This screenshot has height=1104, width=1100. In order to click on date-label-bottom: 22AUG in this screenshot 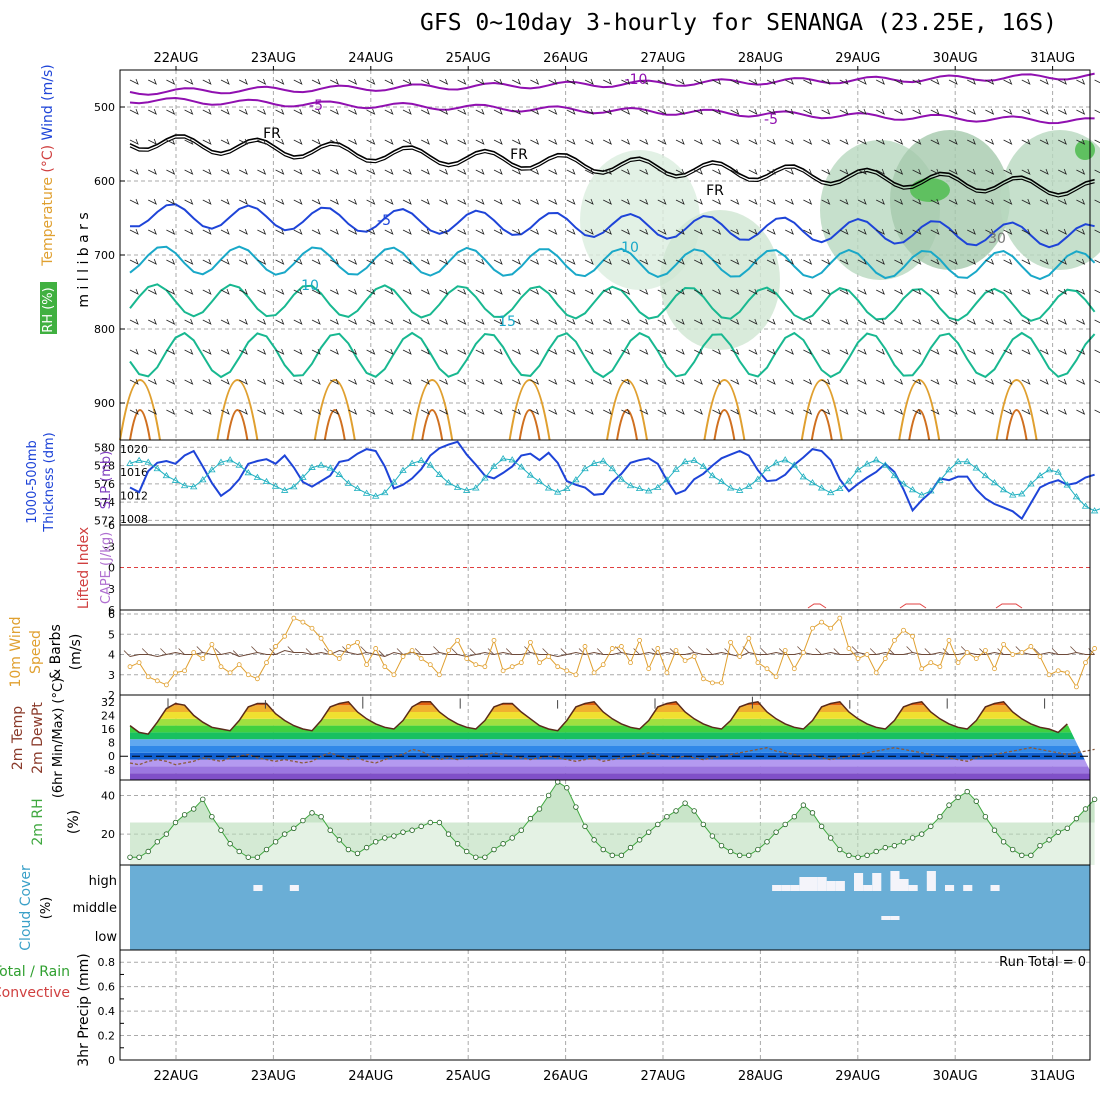, I will do `click(175, 1076)`.